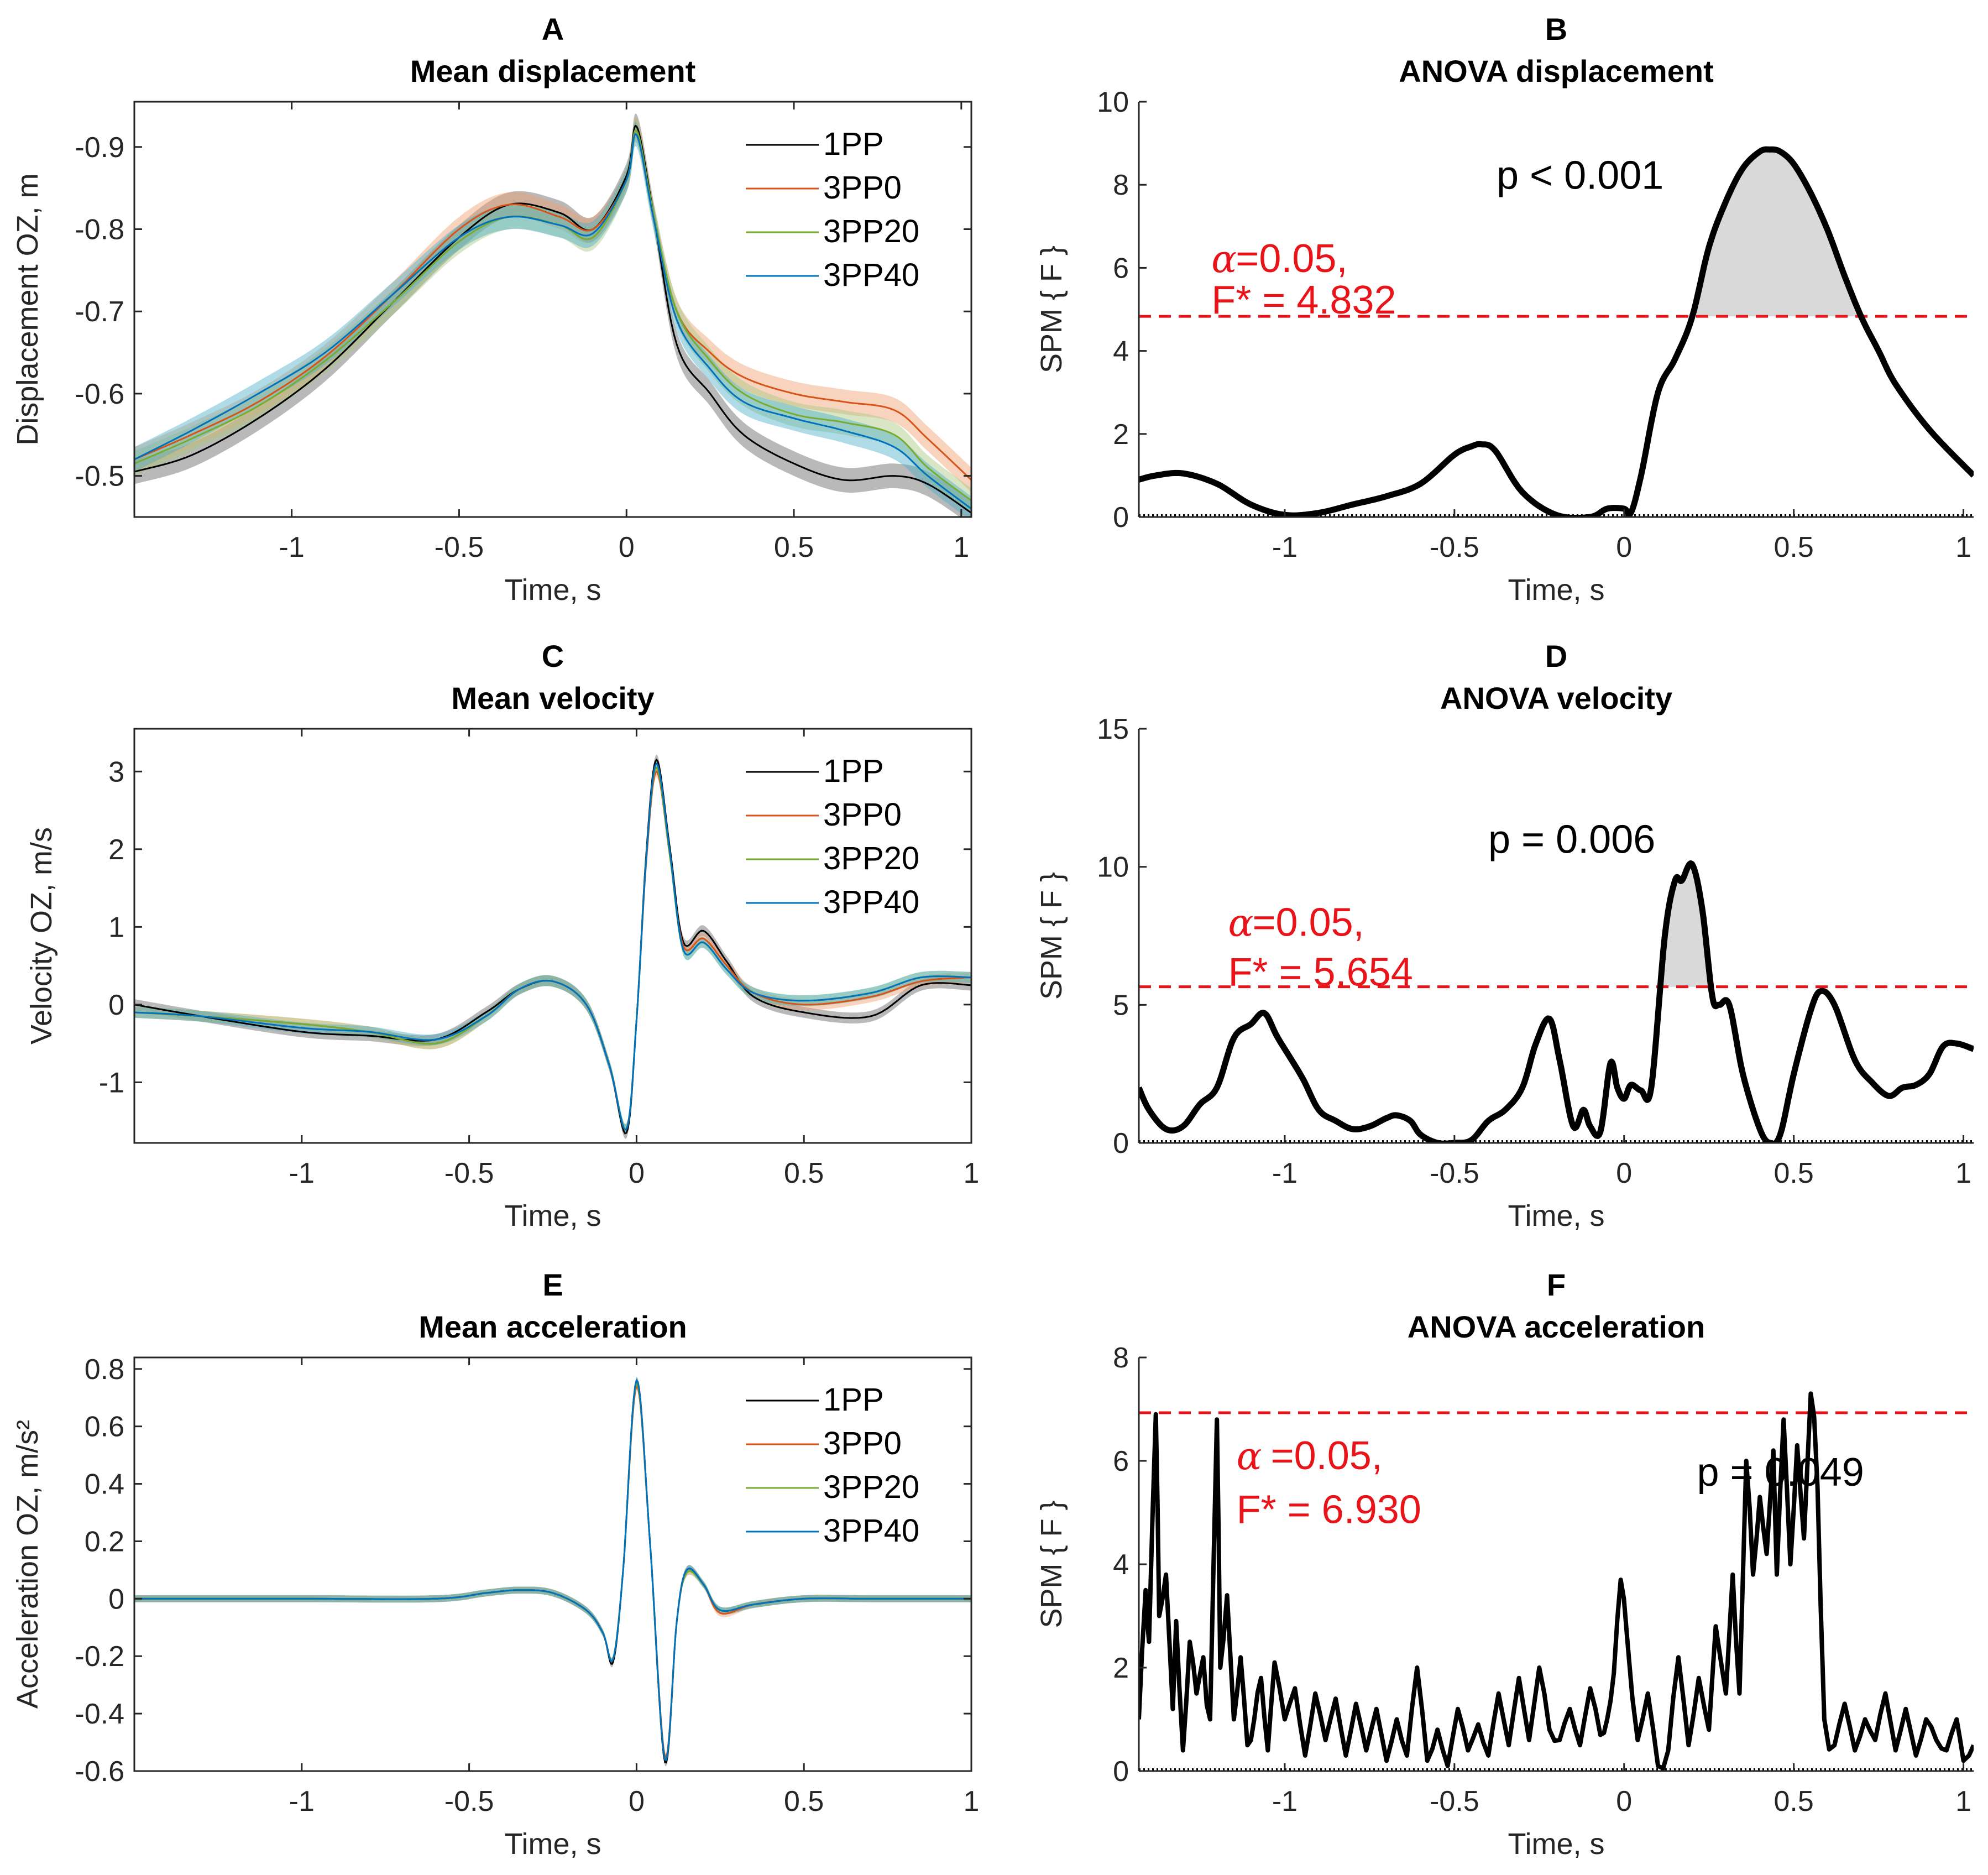  I want to click on panel-title: Mean displacement, so click(553, 71).